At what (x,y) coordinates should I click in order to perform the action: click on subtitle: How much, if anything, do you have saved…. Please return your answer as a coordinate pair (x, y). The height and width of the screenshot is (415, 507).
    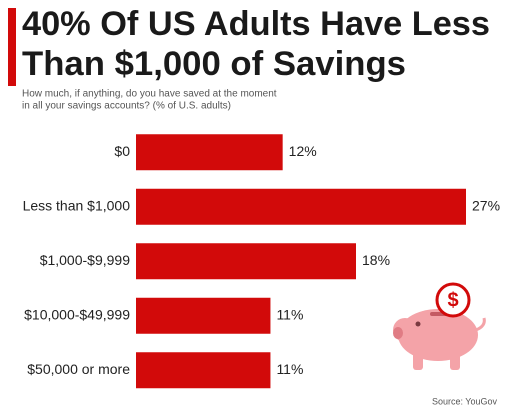
    Looking at the image, I should click on (149, 94).